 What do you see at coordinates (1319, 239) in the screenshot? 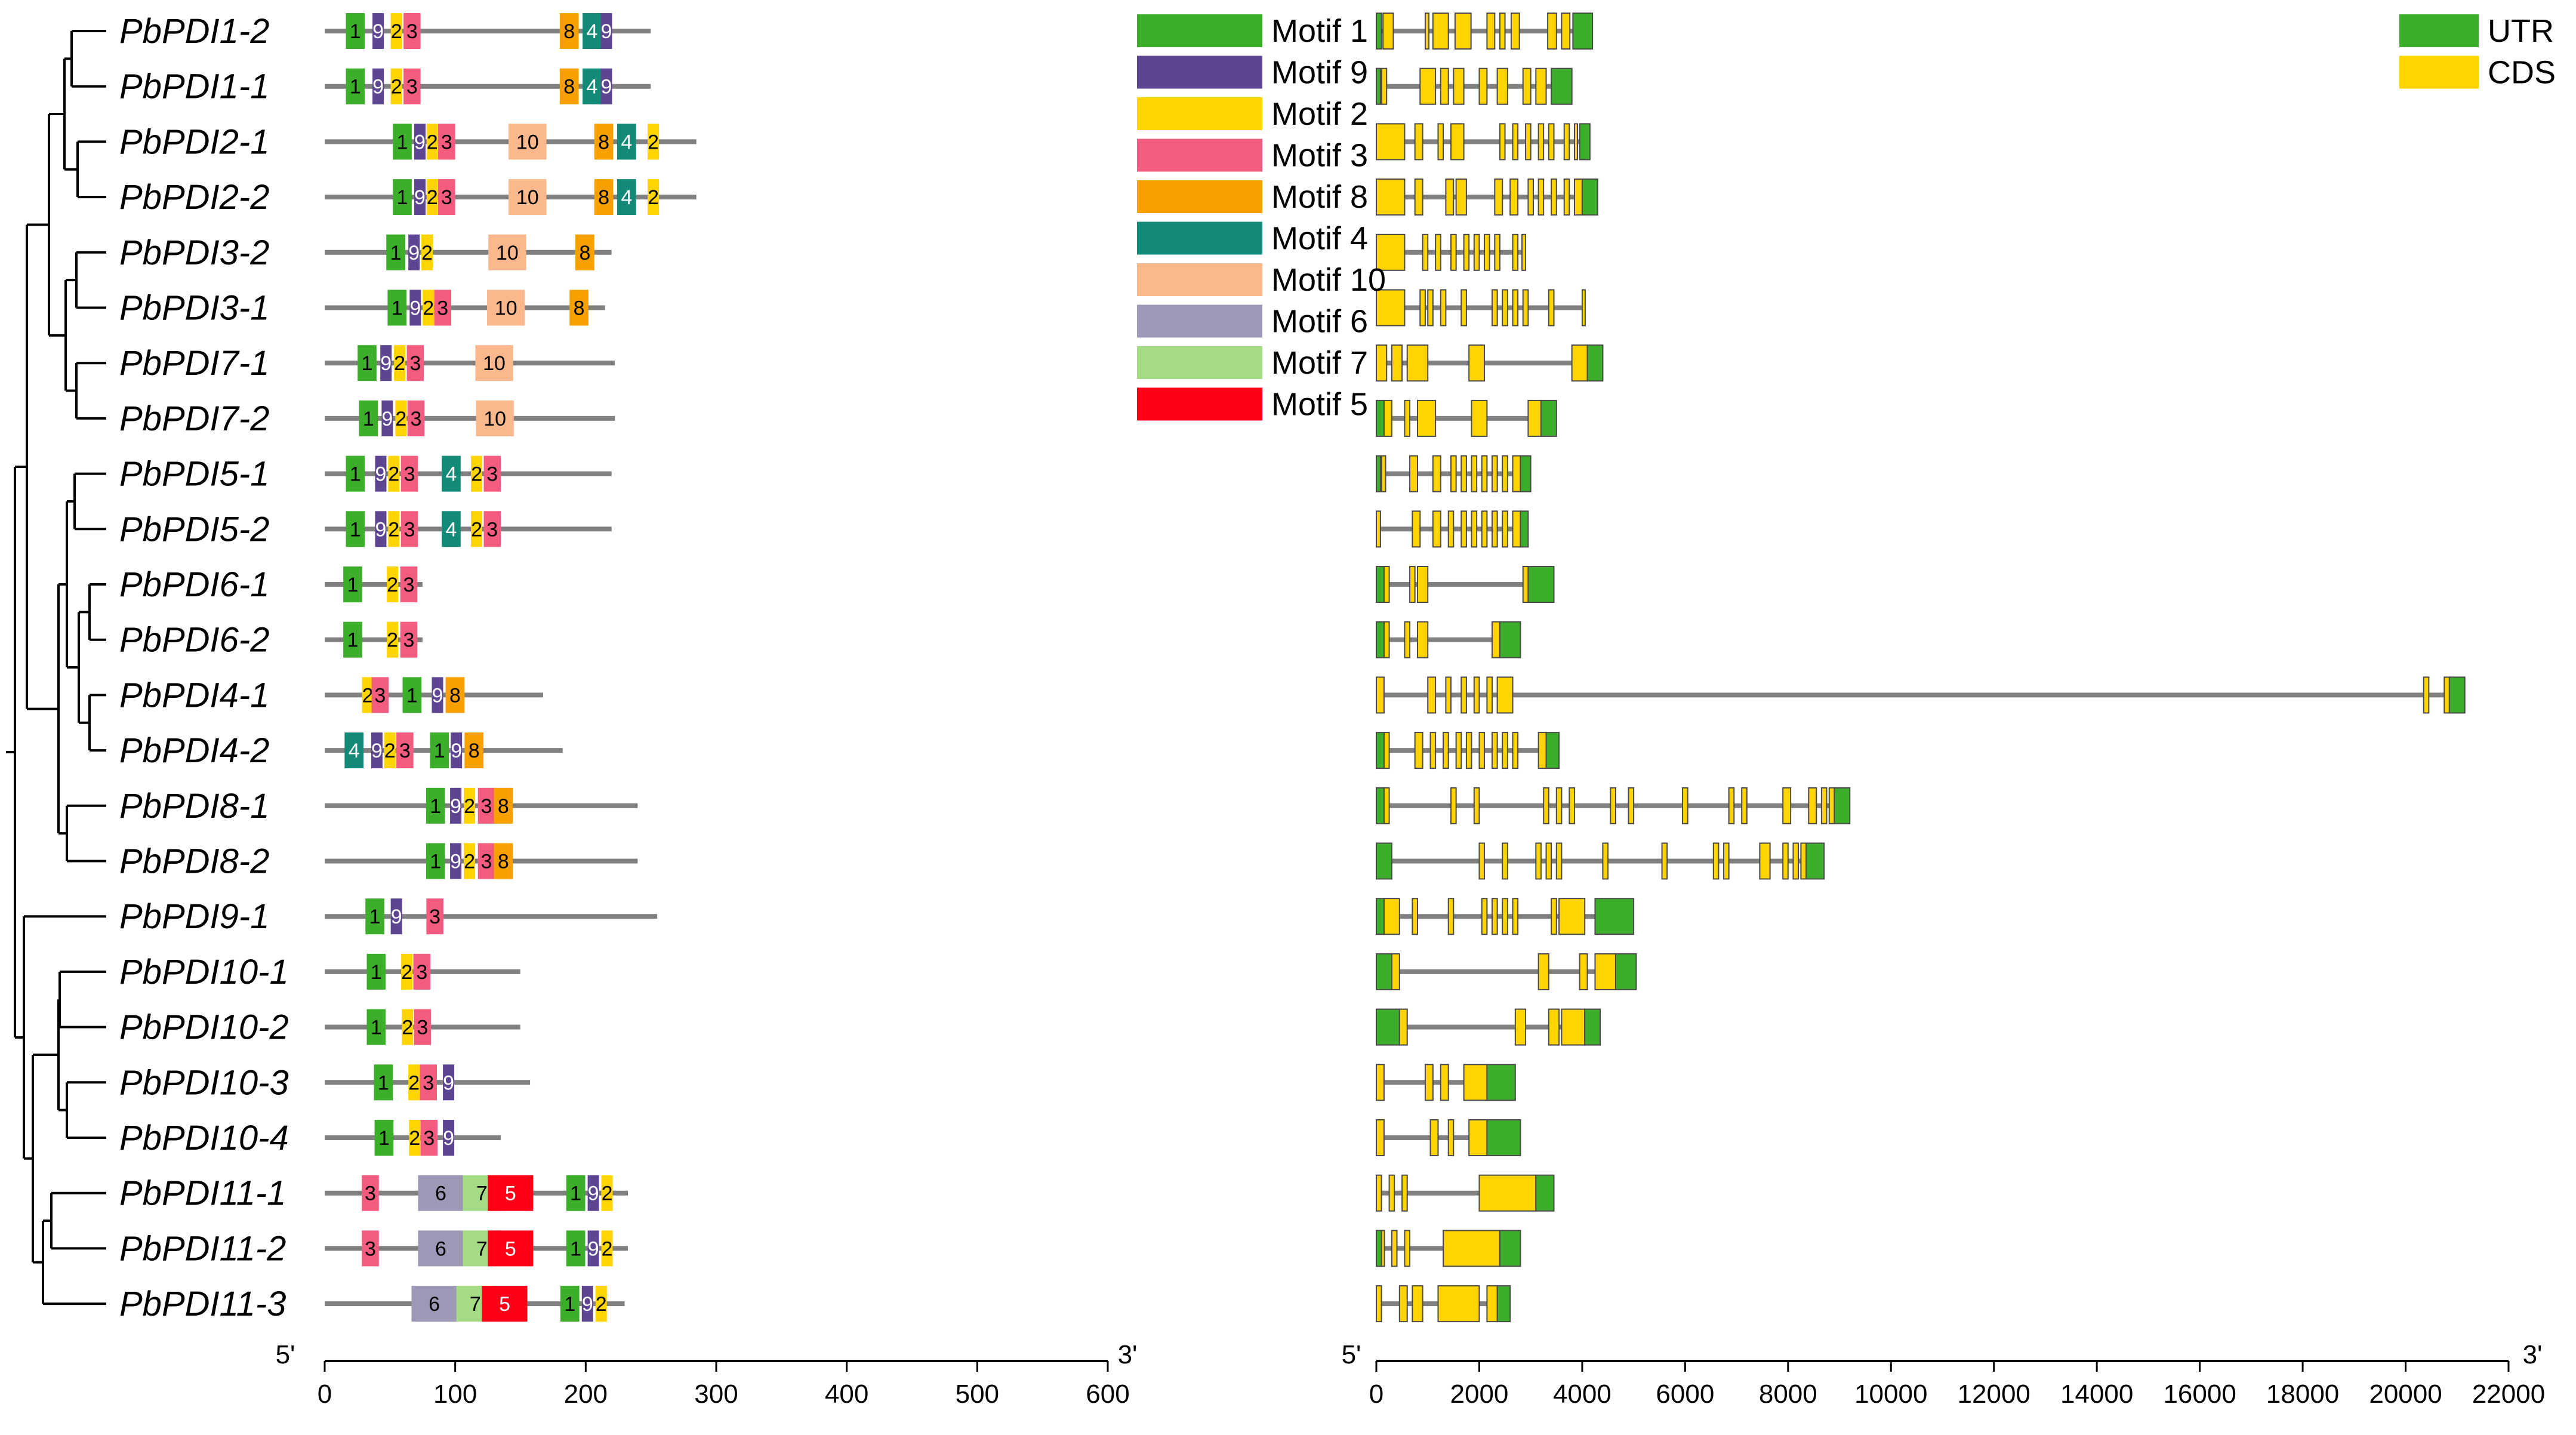
I see `legend-label: Motif 4` at bounding box center [1319, 239].